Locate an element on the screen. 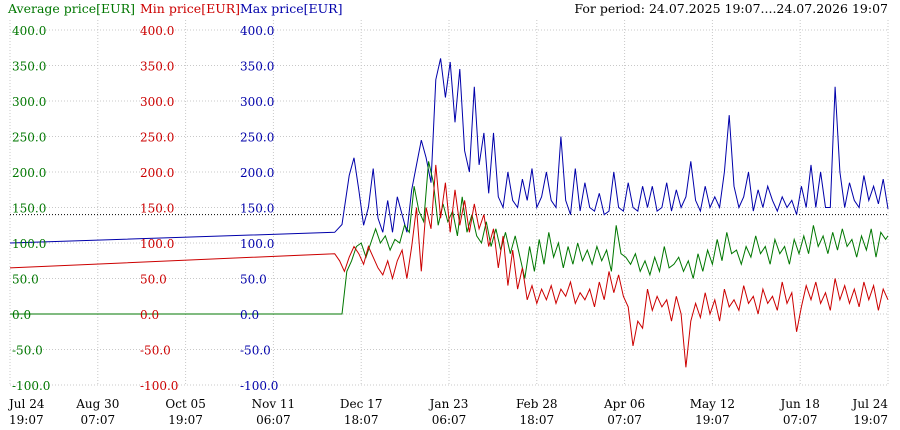 This screenshot has width=900, height=430. x-tick-label-date: Dec 17 is located at coordinates (361, 404).